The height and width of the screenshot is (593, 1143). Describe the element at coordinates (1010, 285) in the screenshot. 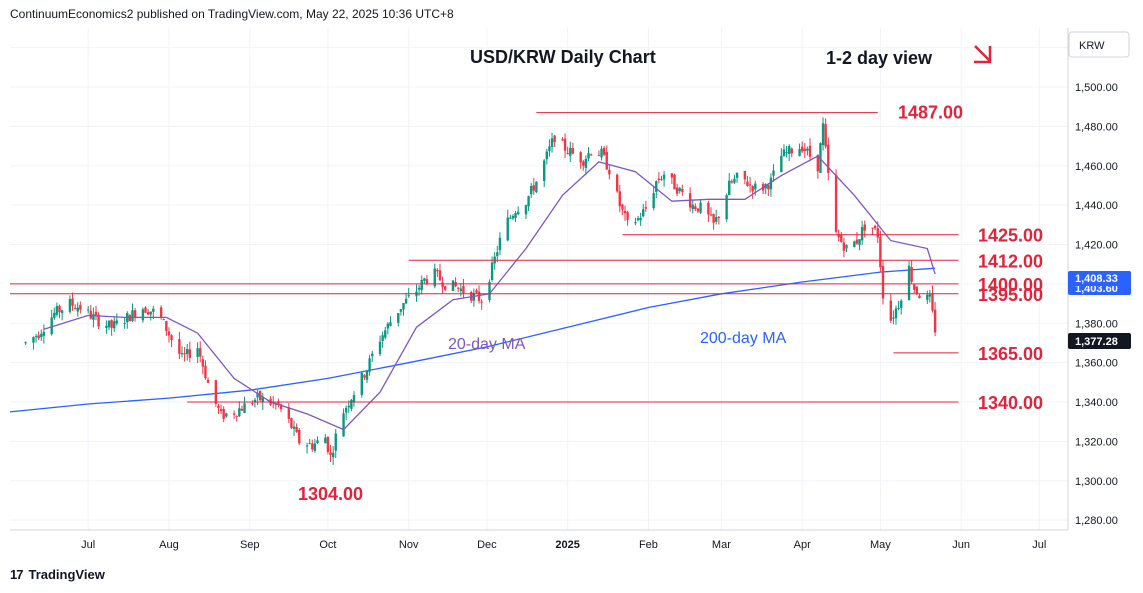

I see `level-label: 1400.00` at that location.